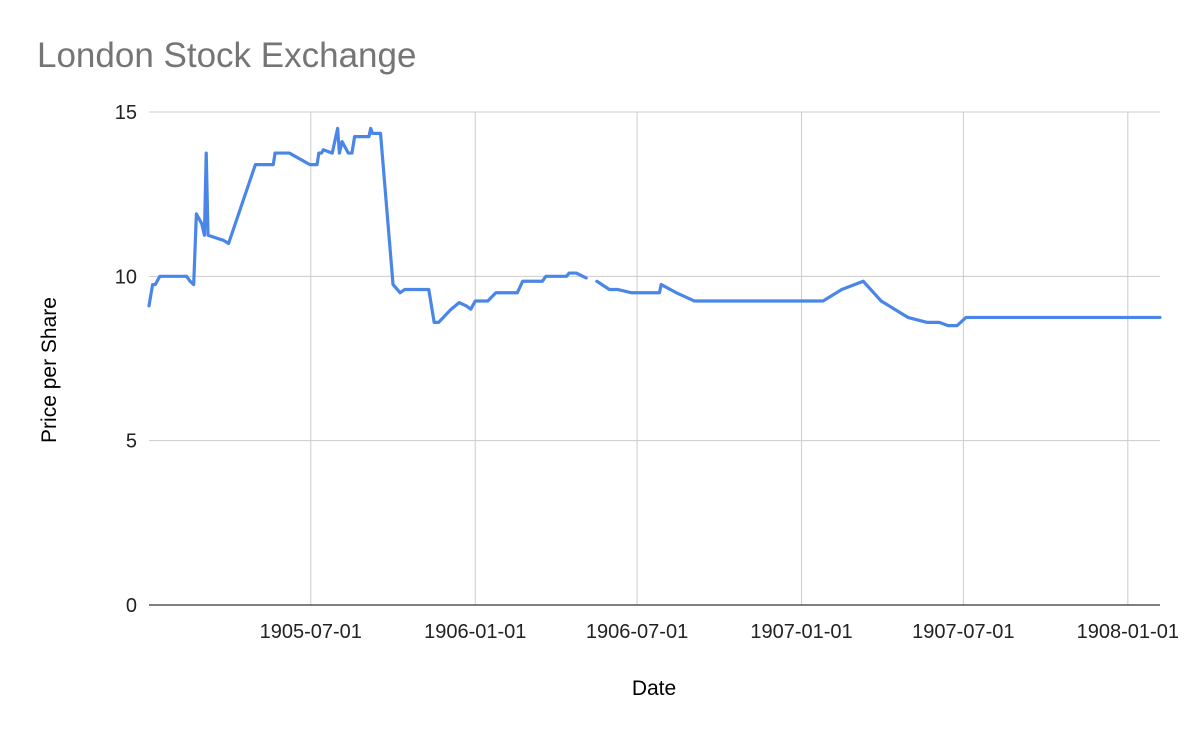  I want to click on y-tick-label: 0, so click(131, 606).